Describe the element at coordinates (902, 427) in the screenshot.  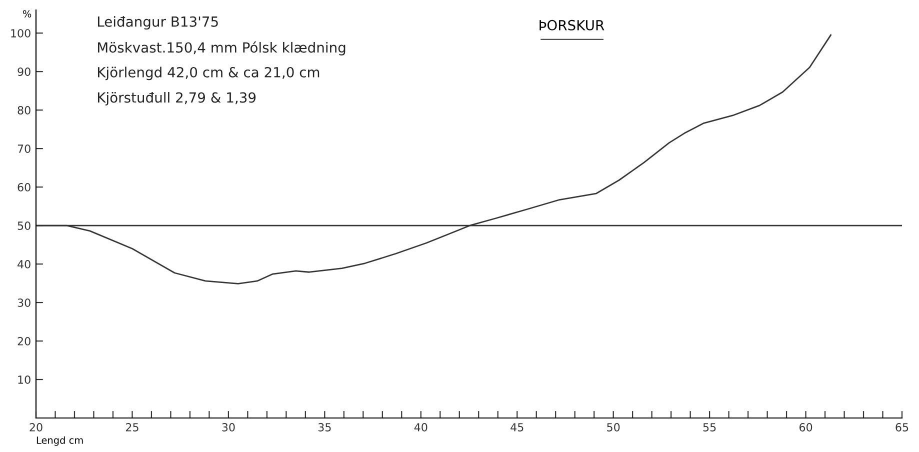
I see `x-tick-label: 65` at that location.